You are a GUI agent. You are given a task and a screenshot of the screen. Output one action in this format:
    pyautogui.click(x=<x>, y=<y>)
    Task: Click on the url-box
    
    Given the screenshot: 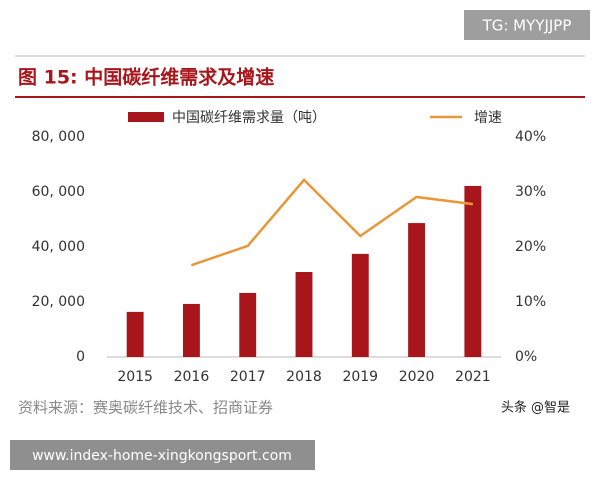 What is the action you would take?
    pyautogui.click(x=162, y=455)
    